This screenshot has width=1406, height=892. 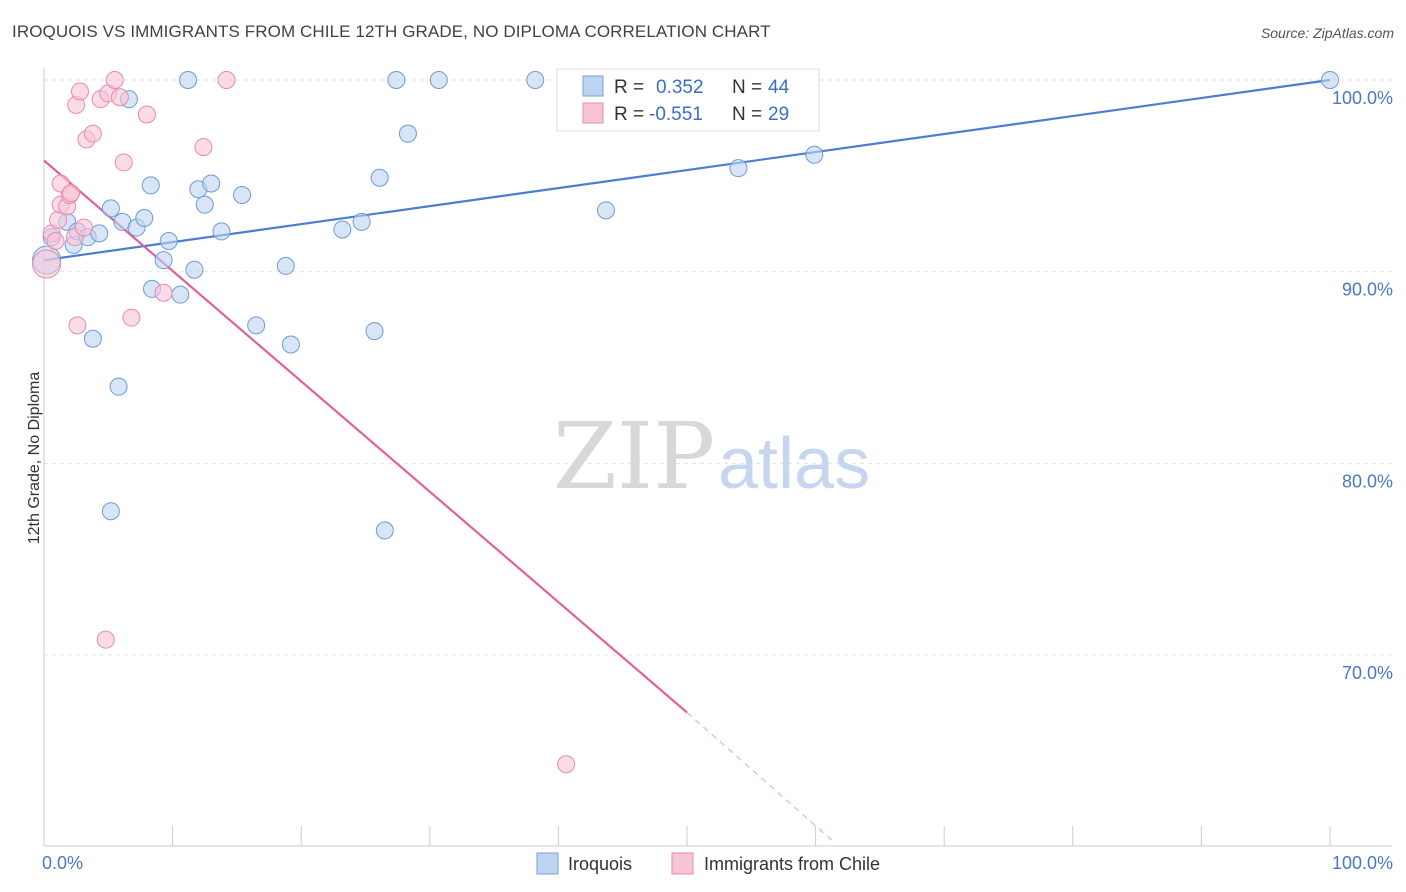 I want to click on stats-n-label-2: N =, so click(x=747, y=114).